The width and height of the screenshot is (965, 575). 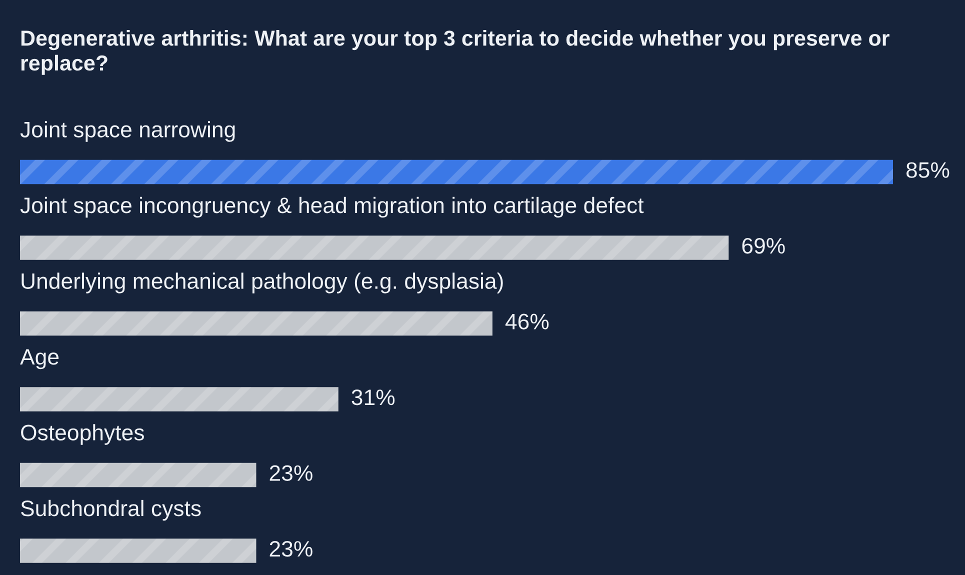 What do you see at coordinates (111, 510) in the screenshot?
I see `y-tick-label: Subchondral cysts` at bounding box center [111, 510].